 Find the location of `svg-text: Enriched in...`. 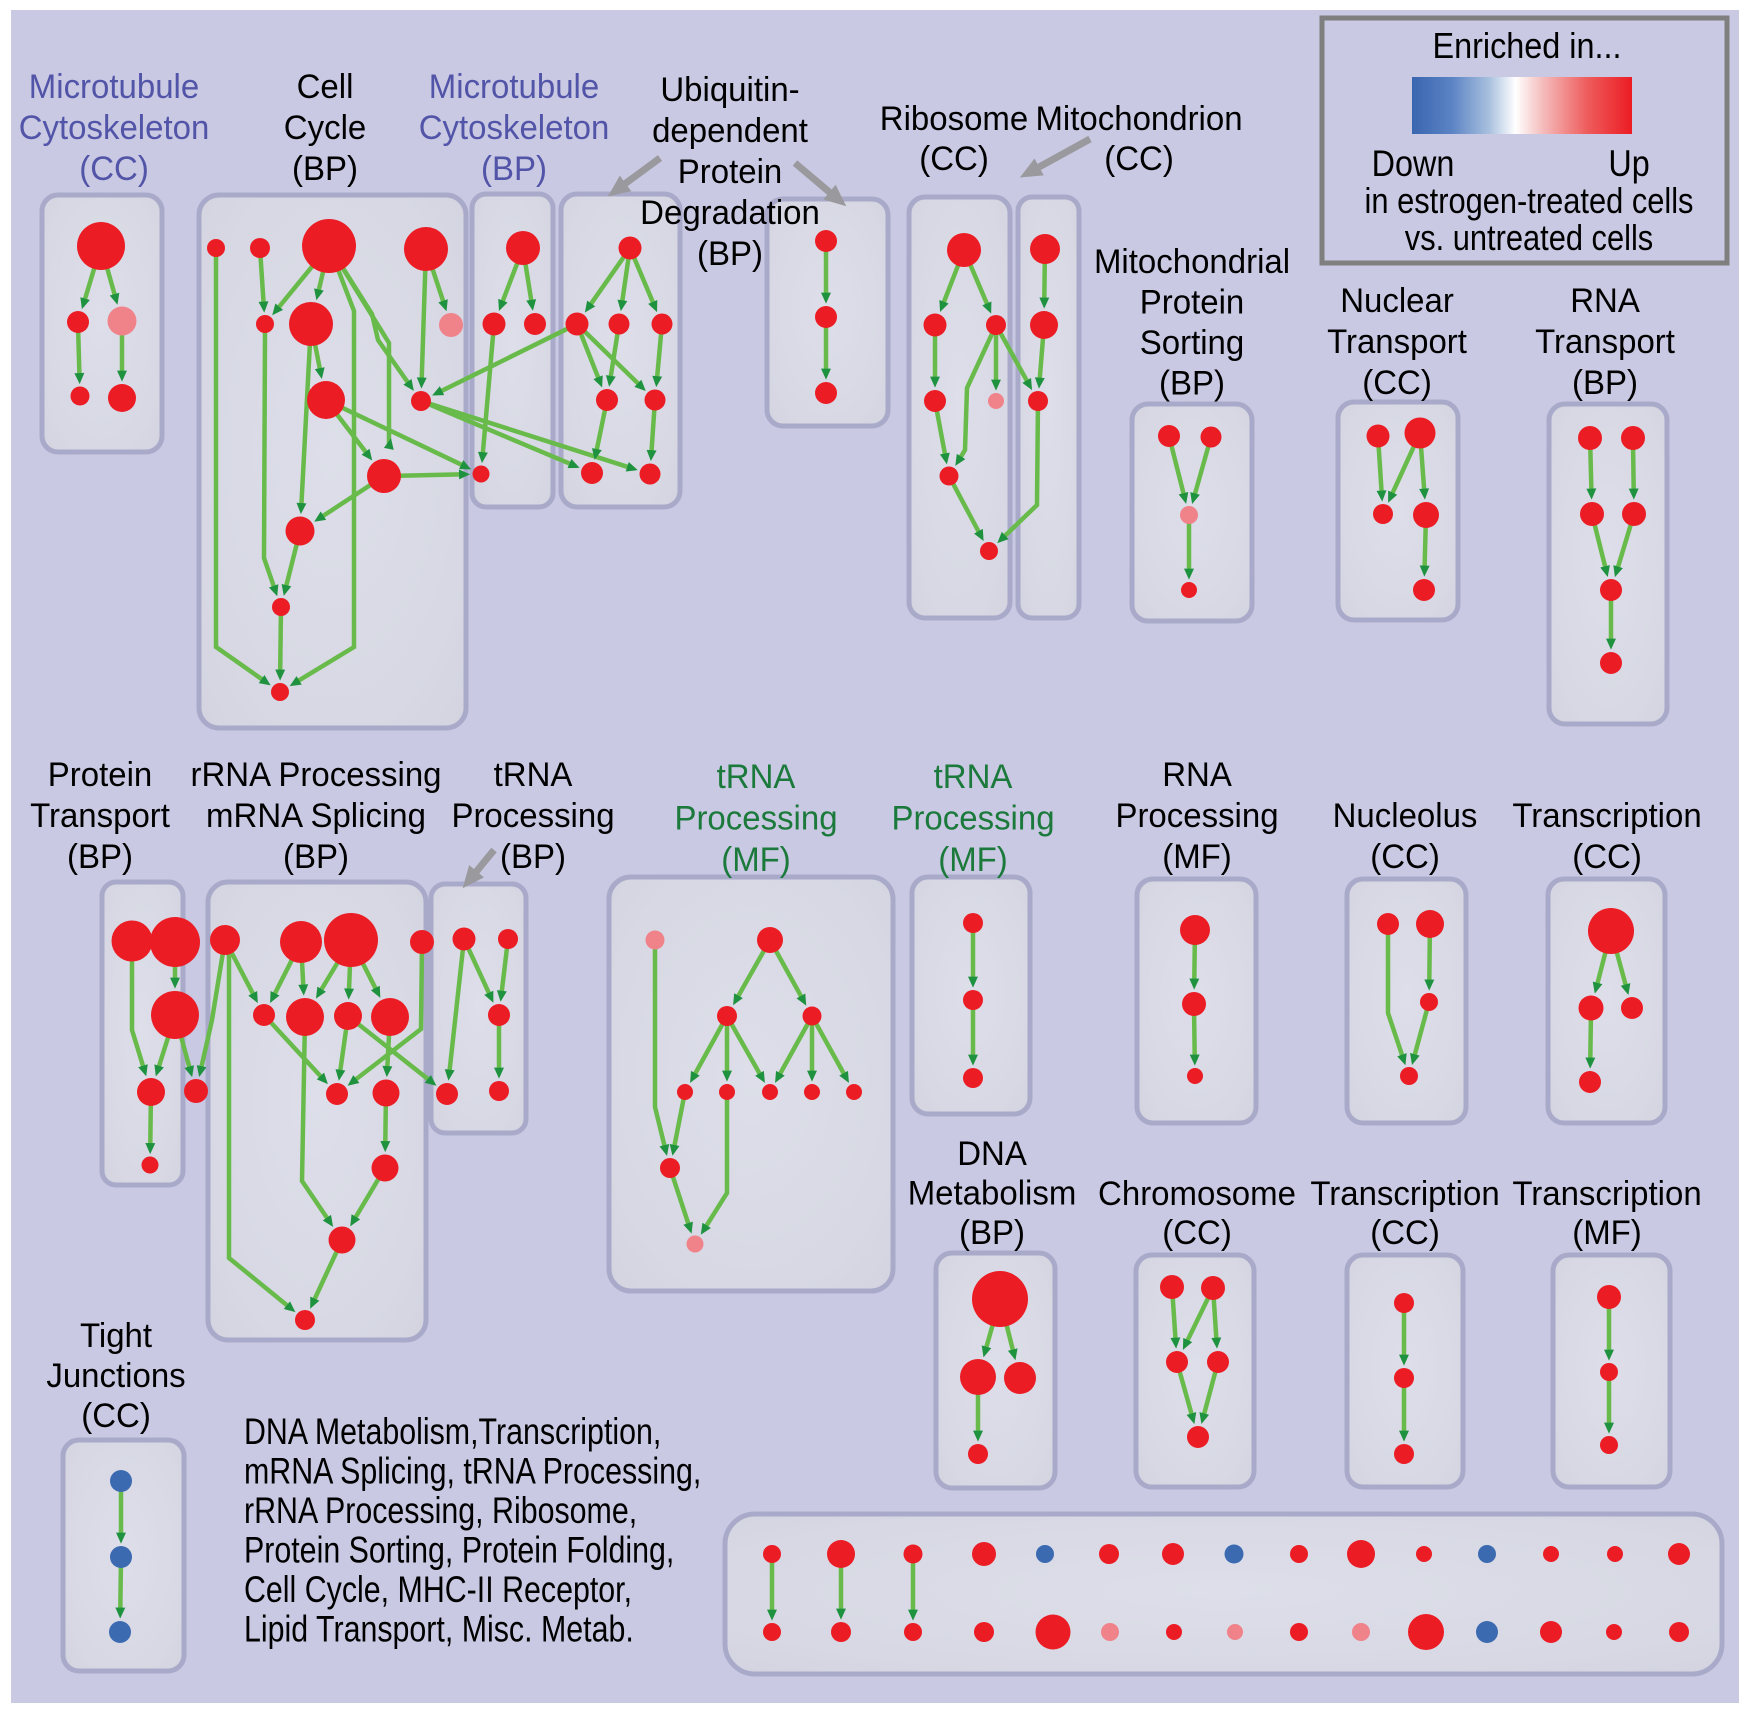

svg-text: Enriched in... is located at coordinates (1526, 46).